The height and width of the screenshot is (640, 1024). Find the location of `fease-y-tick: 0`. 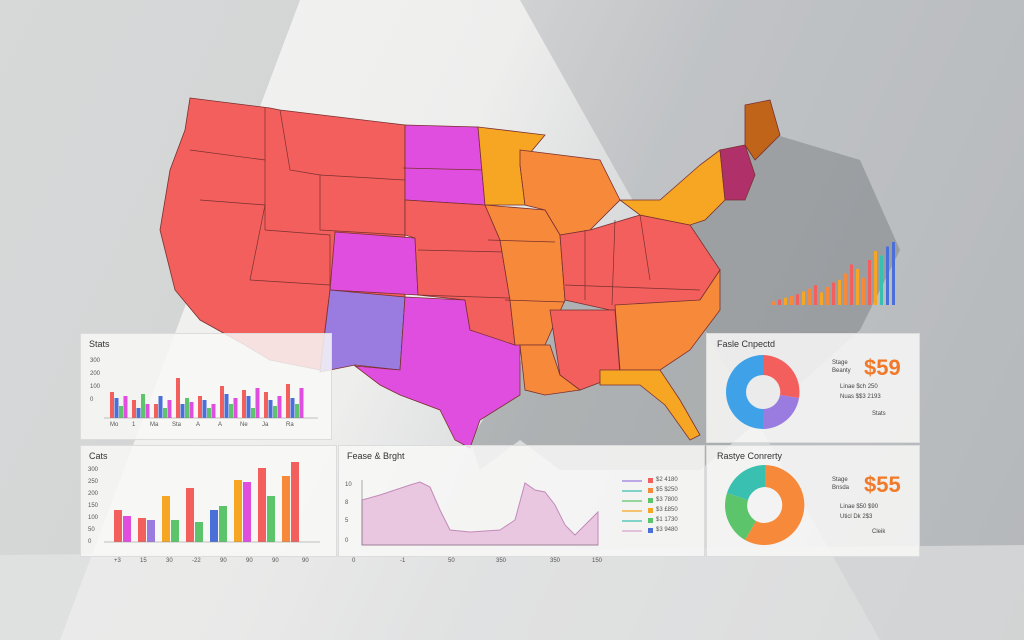

fease-y-tick: 0 is located at coordinates (347, 541).